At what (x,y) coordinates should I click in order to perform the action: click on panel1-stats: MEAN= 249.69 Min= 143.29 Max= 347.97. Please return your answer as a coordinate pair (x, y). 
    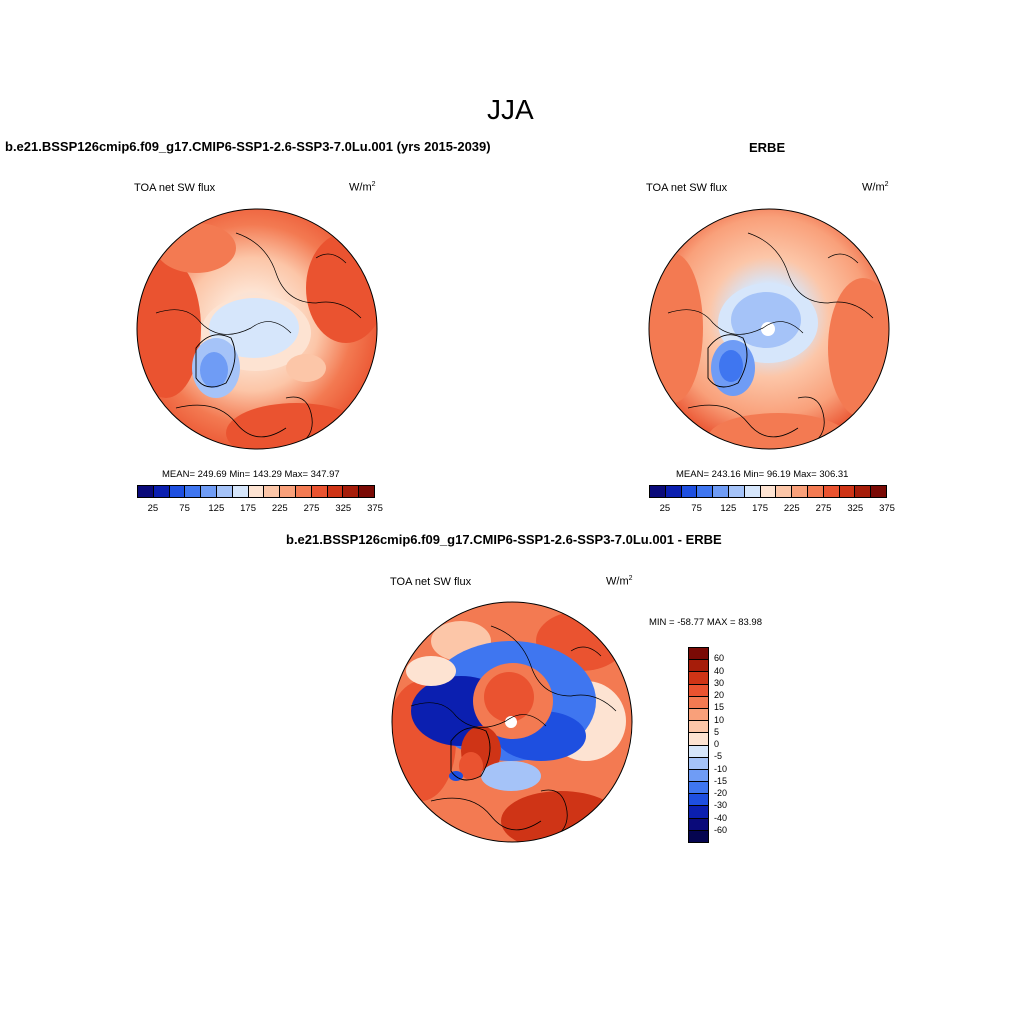
    Looking at the image, I should click on (251, 474).